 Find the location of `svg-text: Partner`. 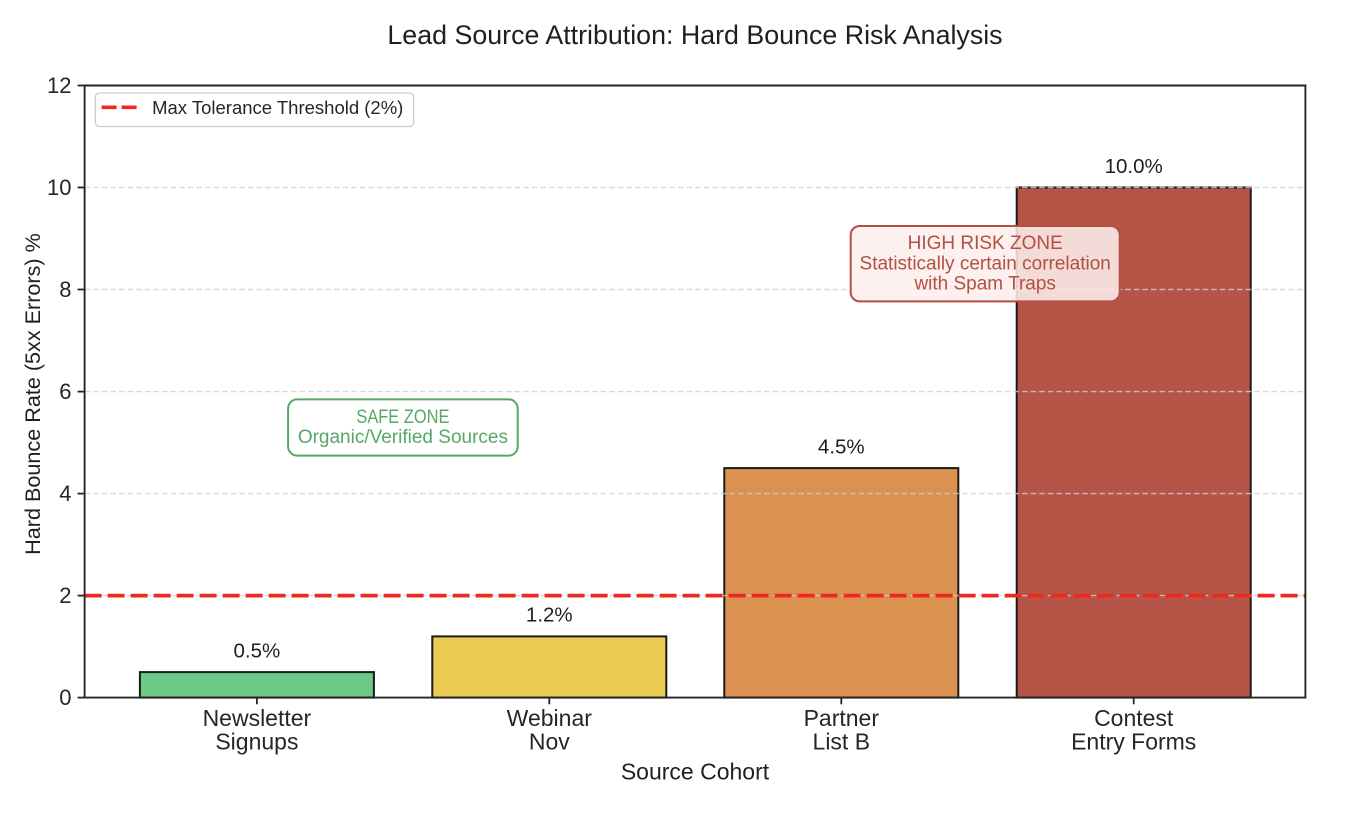

svg-text: Partner is located at coordinates (842, 718).